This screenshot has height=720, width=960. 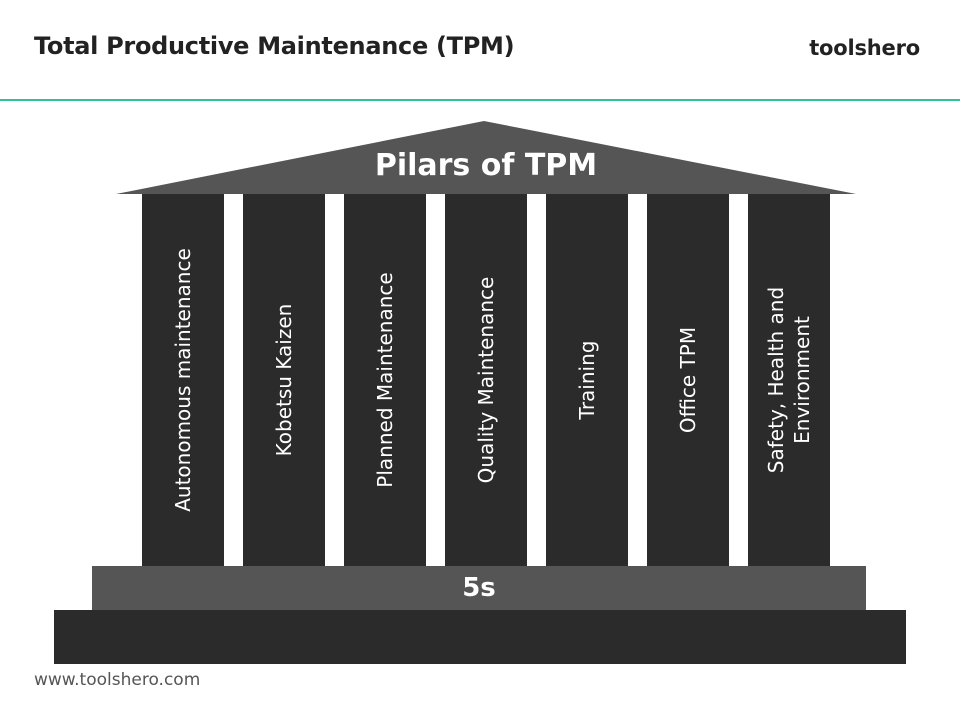 I want to click on pillar-safety-health-environment: Safety, Health and Environment, so click(x=789, y=380).